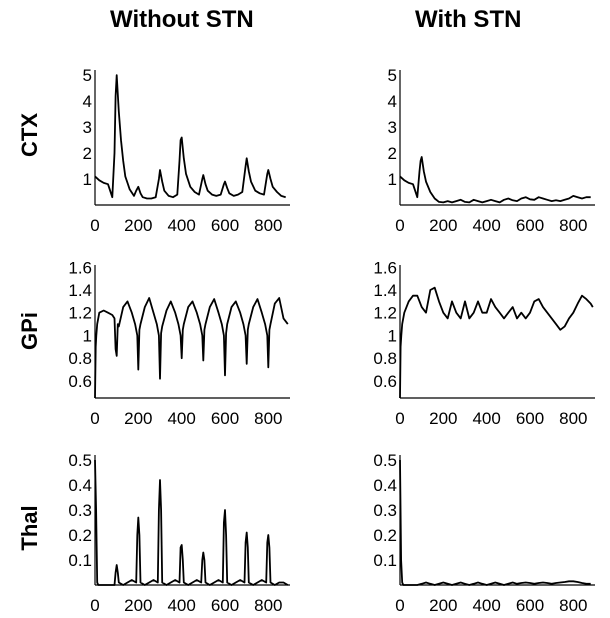  Describe the element at coordinates (468, 19) in the screenshot. I see `column-title-with-stn: With STN` at that location.